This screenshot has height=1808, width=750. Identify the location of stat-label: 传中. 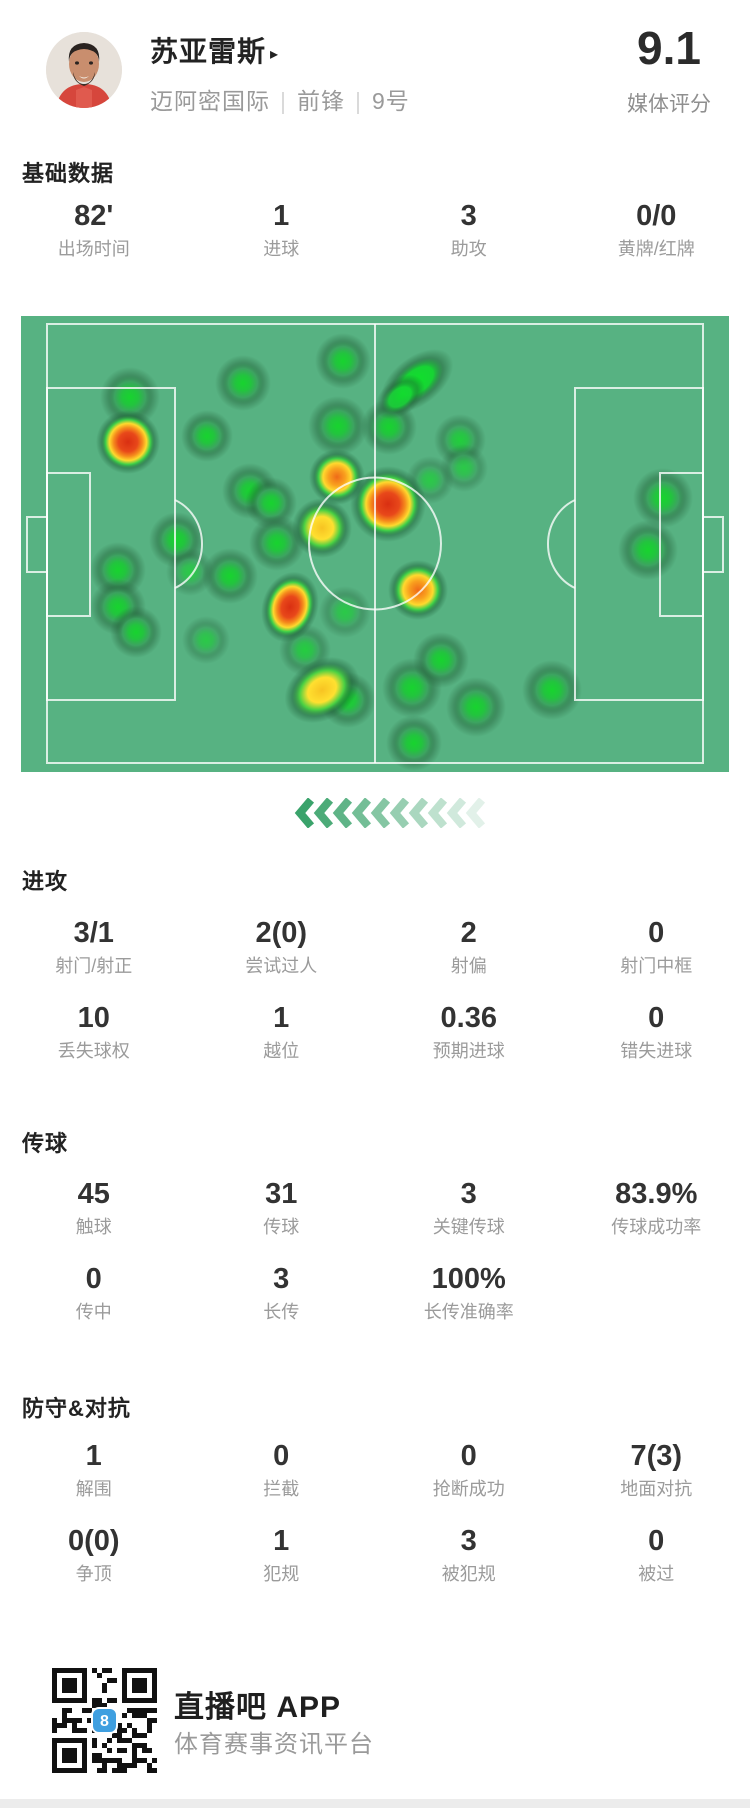
(93, 1312).